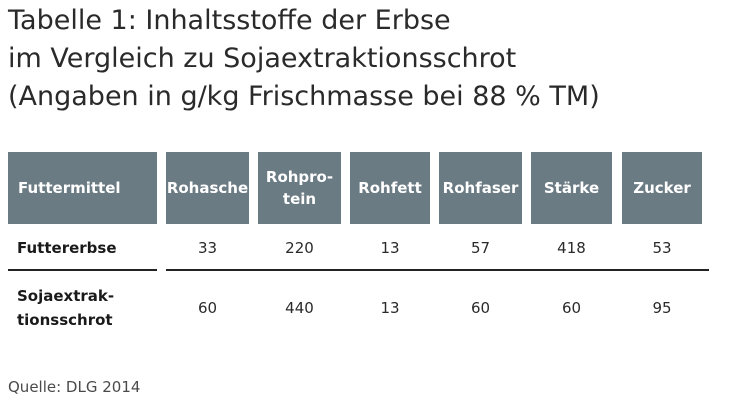 This screenshot has height=415, width=734. I want to click on source-note: Quelle: DLG 2014, so click(74, 387).